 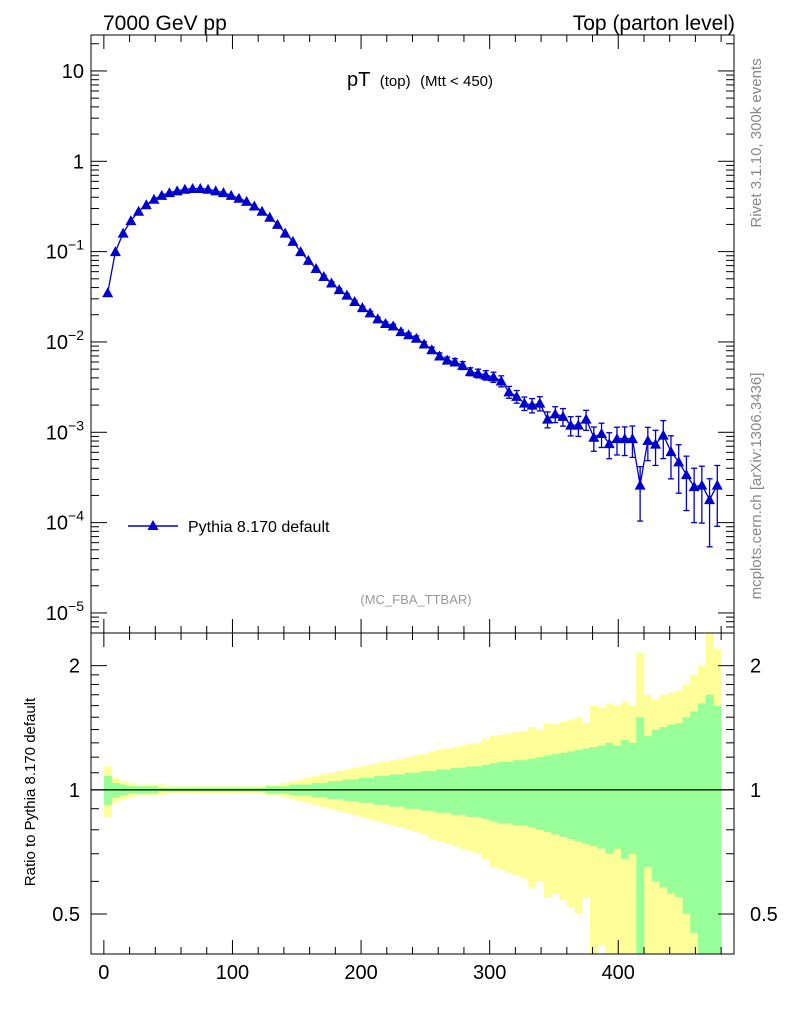 What do you see at coordinates (232, 973) in the screenshot?
I see `x-tick-label: 100` at bounding box center [232, 973].